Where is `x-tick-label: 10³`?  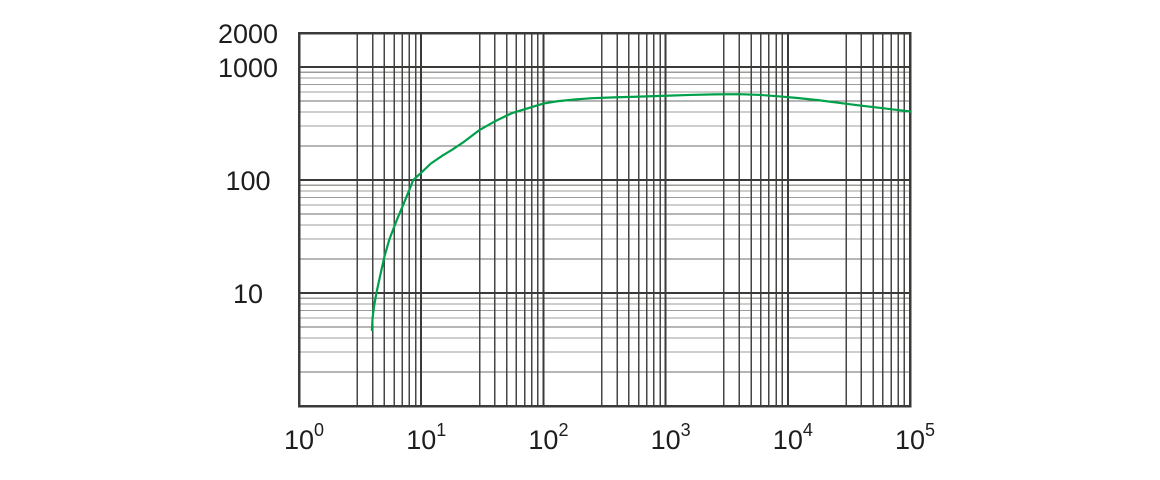
x-tick-label: 10³ is located at coordinates (671, 437).